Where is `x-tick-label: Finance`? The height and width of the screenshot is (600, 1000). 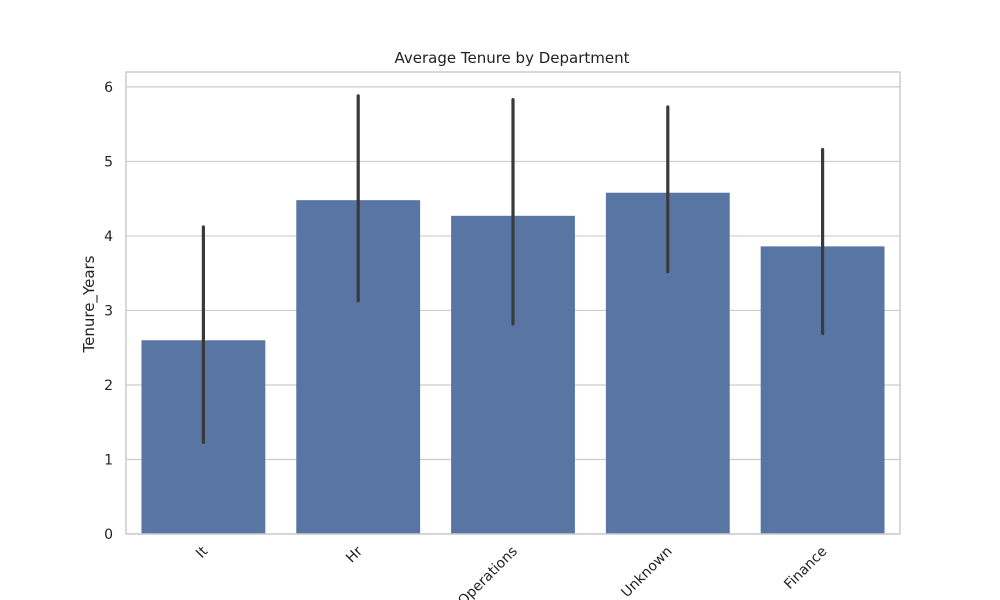 x-tick-label: Finance is located at coordinates (805, 568).